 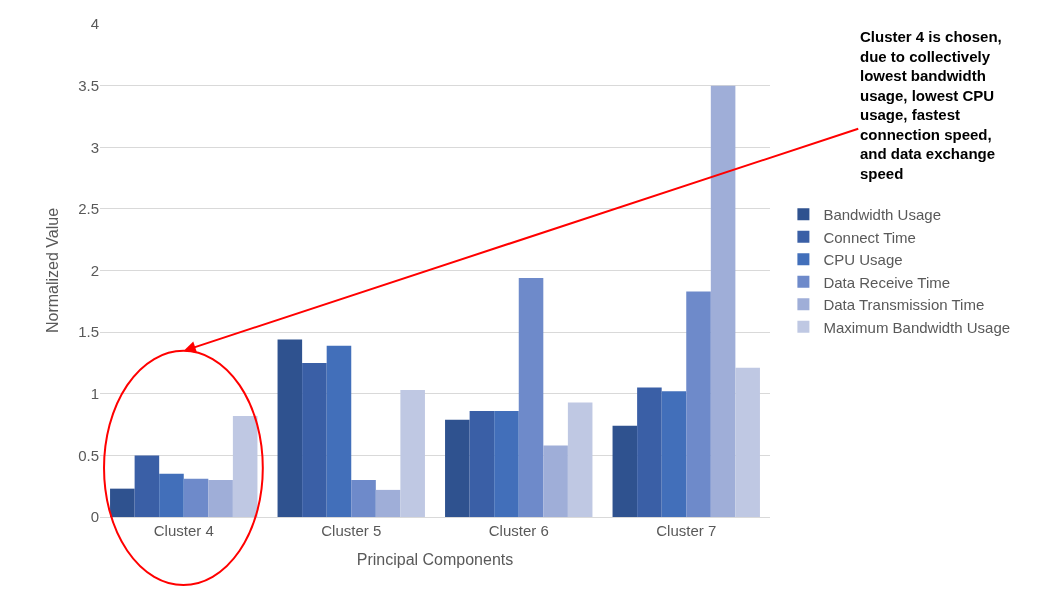 I want to click on y-tick-label: 1, so click(x=94, y=393).